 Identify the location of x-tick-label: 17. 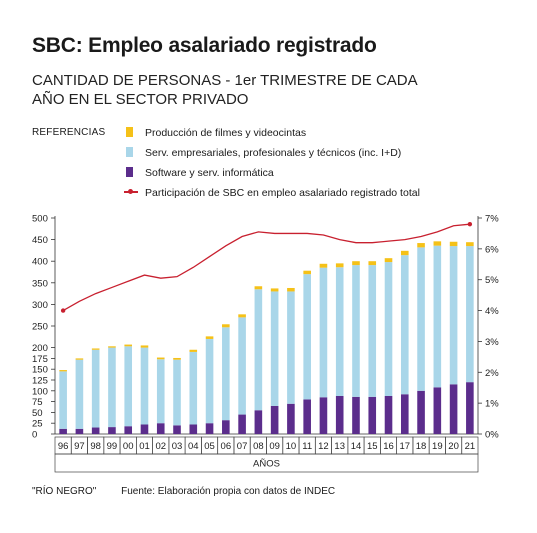
(404, 446).